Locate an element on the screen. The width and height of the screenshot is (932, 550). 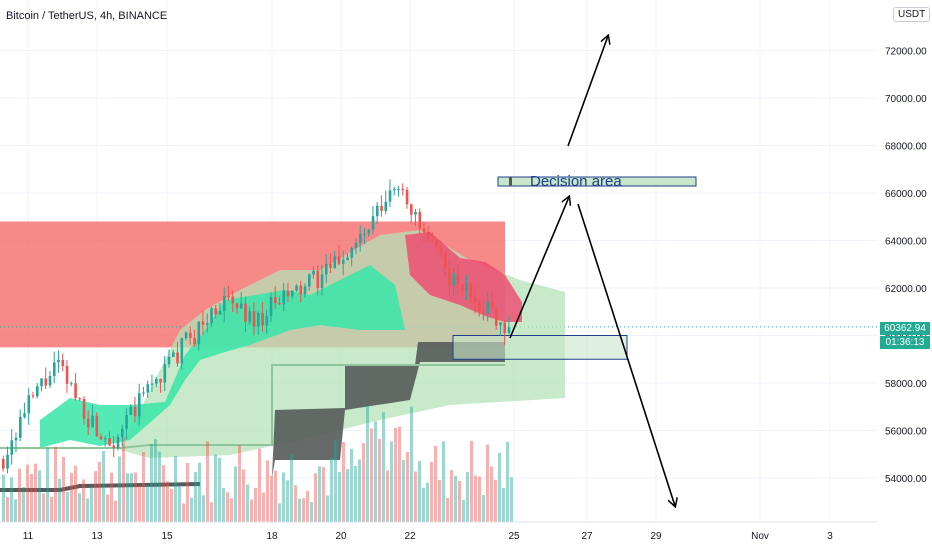
x-tick-label: 29 is located at coordinates (656, 536).